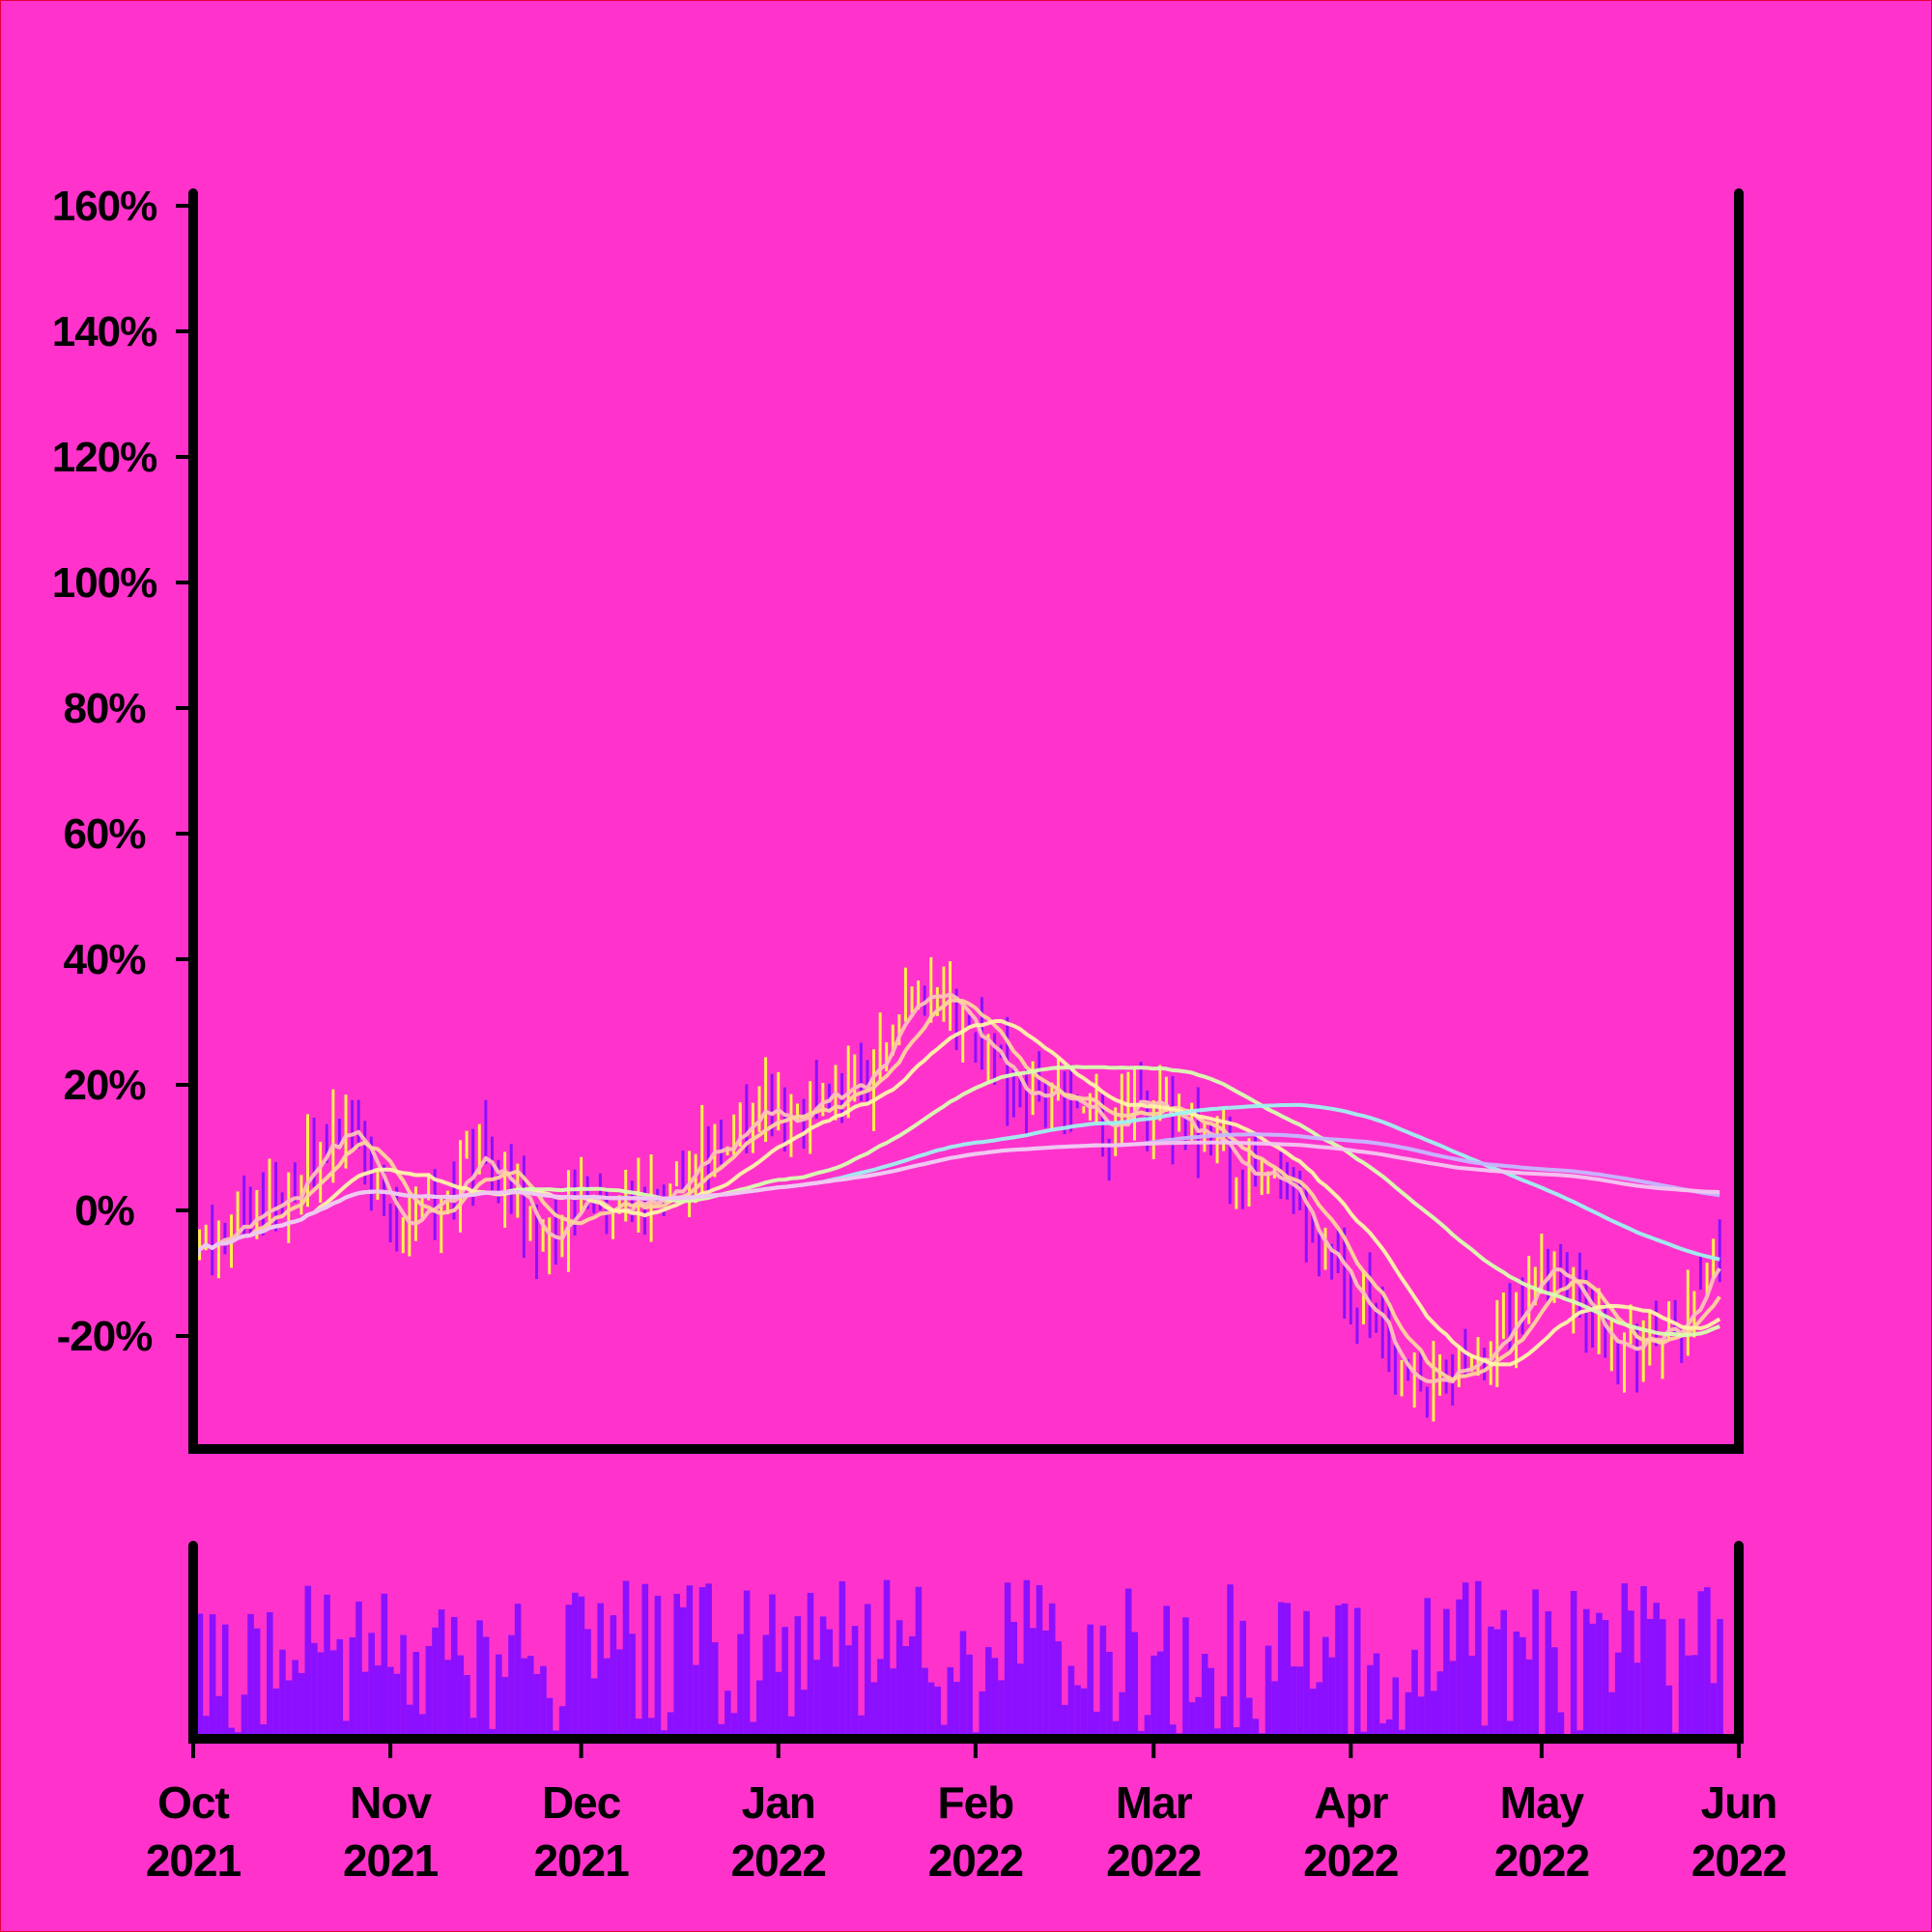  Describe the element at coordinates (975, 1802) in the screenshot. I see `x-tick-month-label: Feb` at that location.